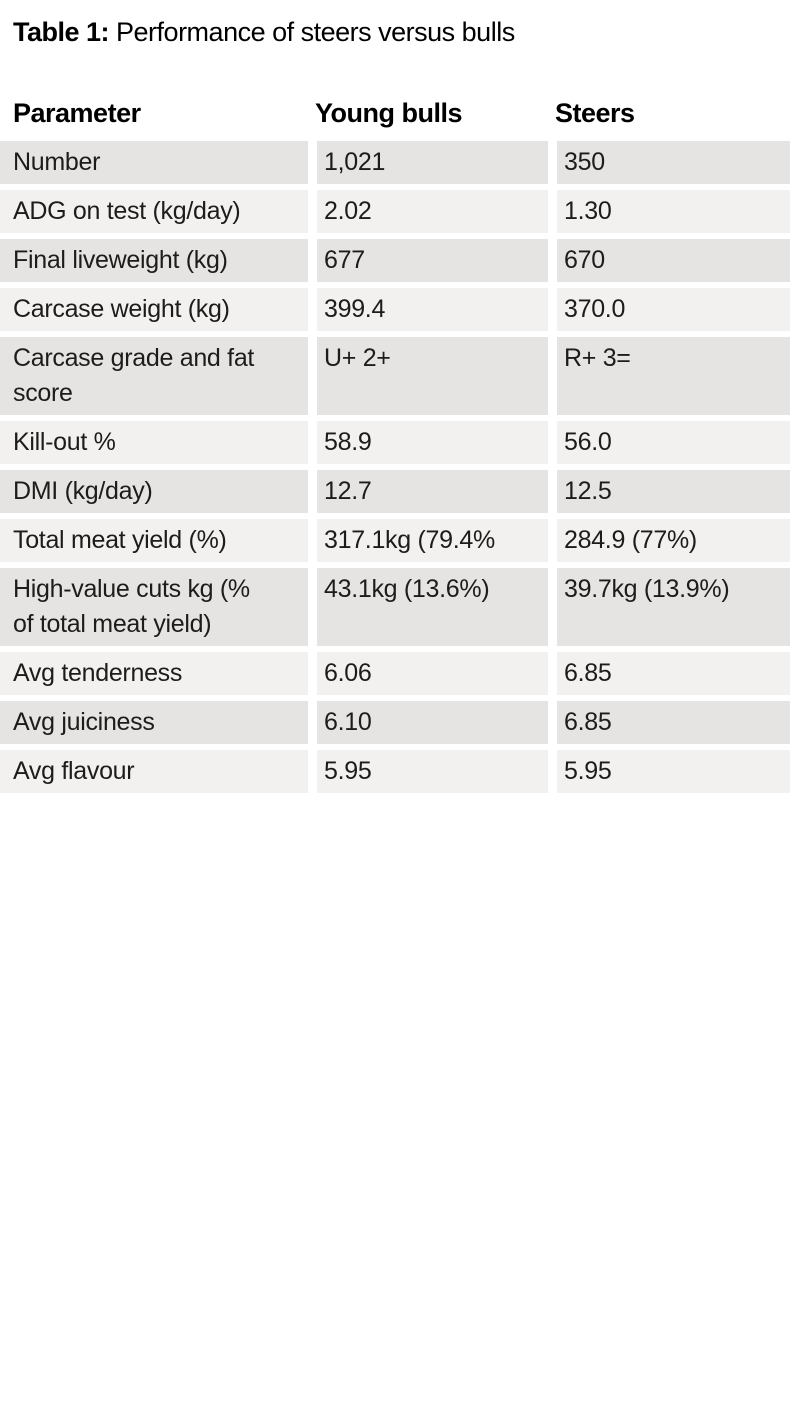 This screenshot has height=1420, width=790. I want to click on table-title-text: Performance of steers versus bulls, so click(315, 32).